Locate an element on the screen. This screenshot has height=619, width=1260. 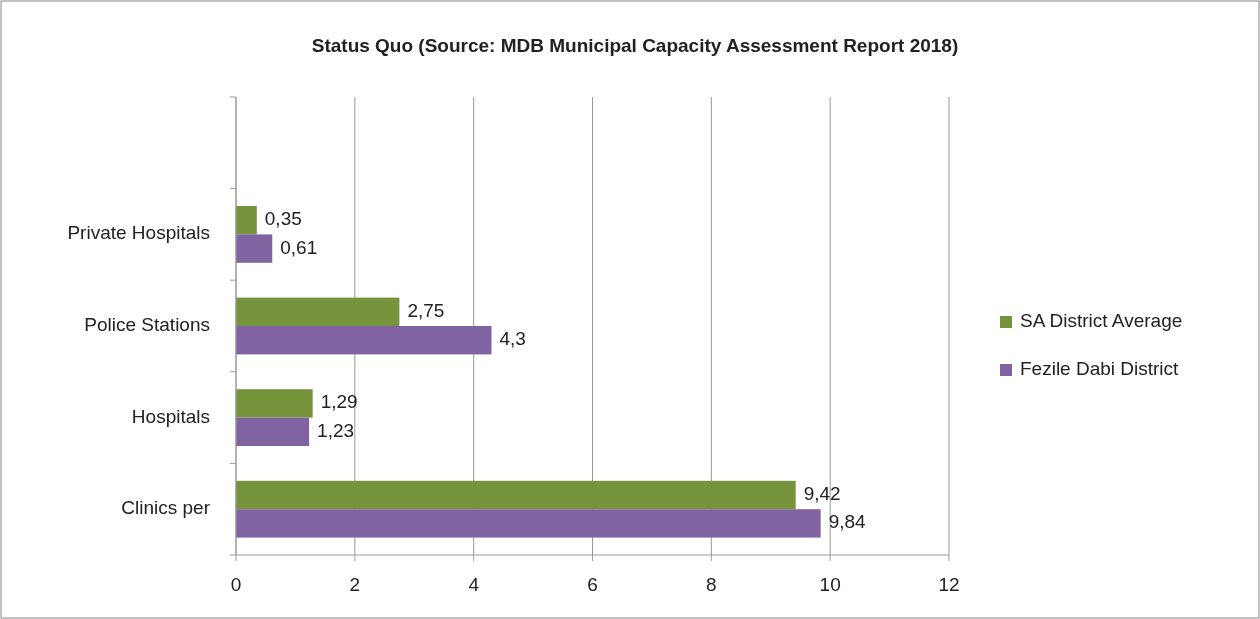
x-tick-label: 2 is located at coordinates (355, 584).